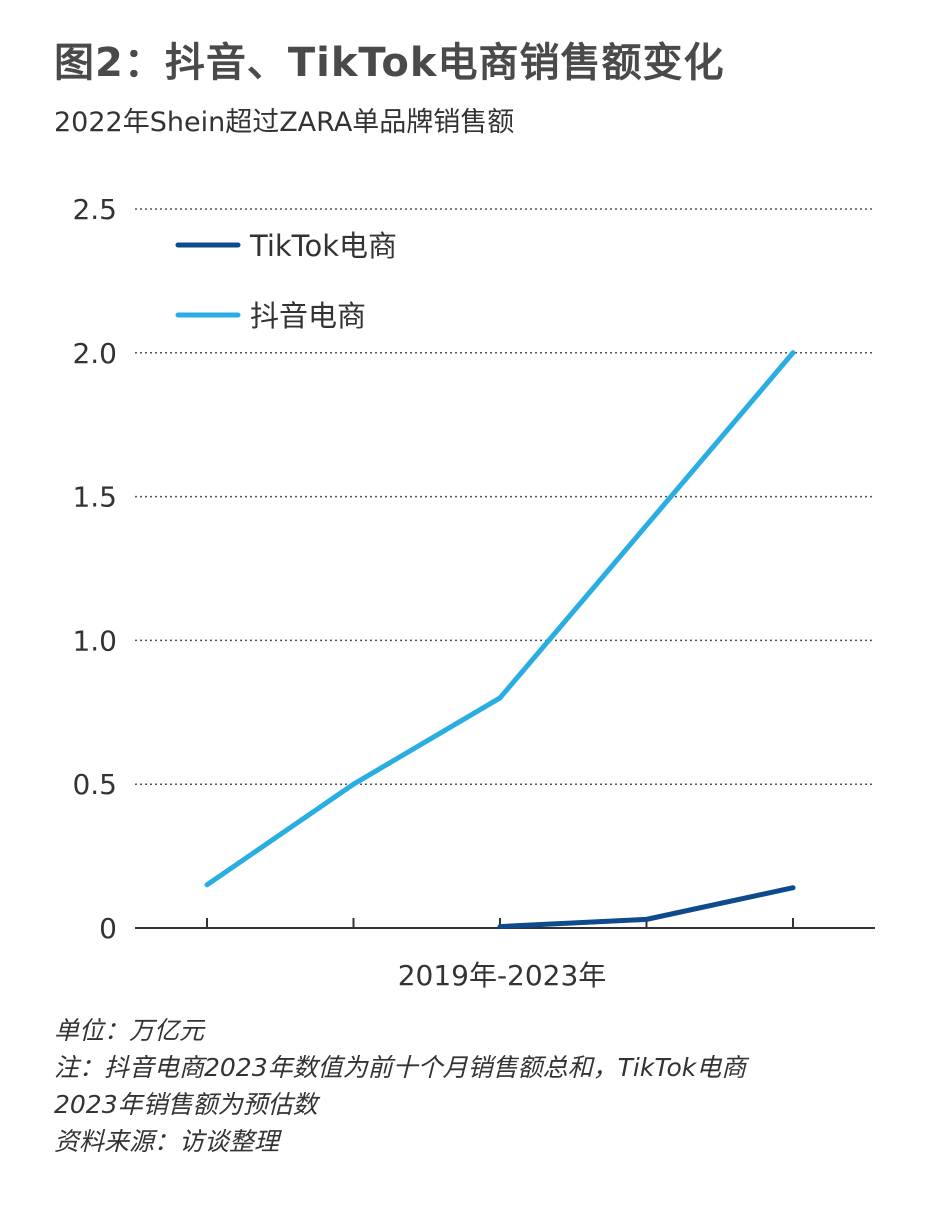  I want to click on y-tick-label: 1.0, so click(94, 640).